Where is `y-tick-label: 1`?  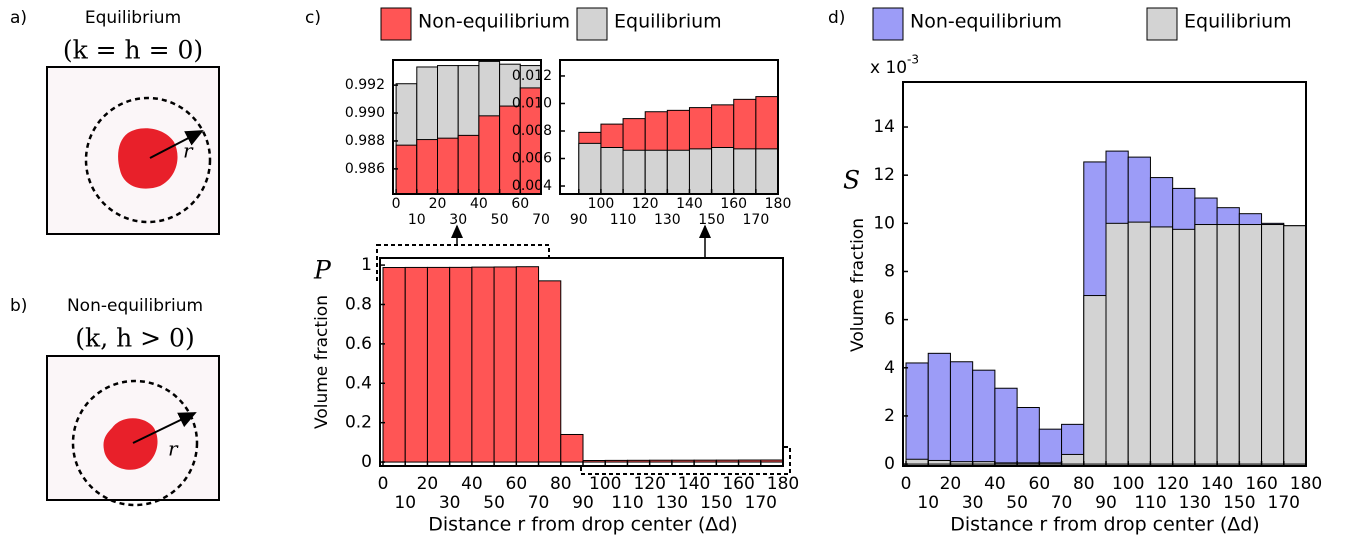
y-tick-label: 1 is located at coordinates (366, 265).